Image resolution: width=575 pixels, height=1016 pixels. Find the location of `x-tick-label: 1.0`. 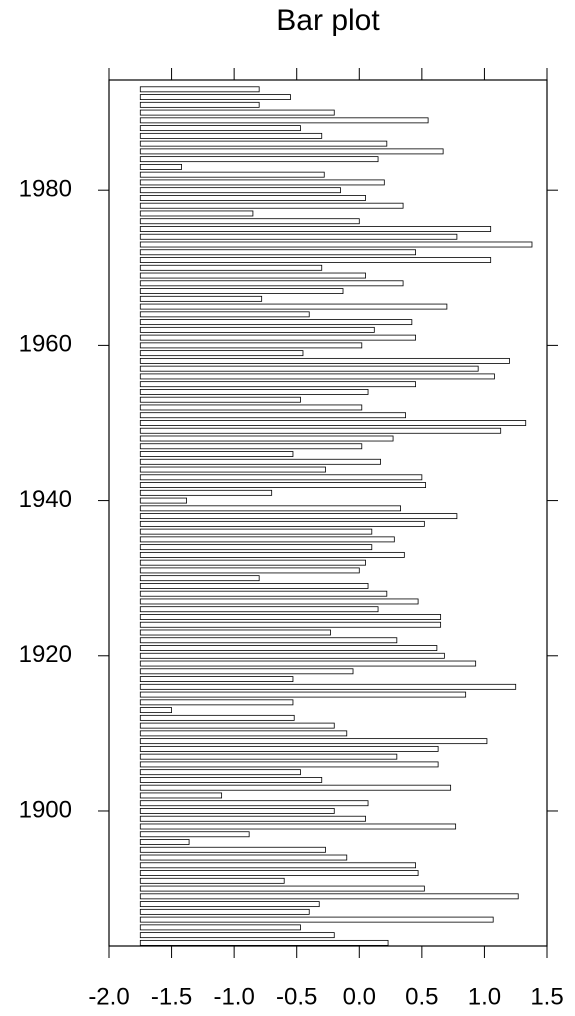

x-tick-label: 1.0 is located at coordinates (484, 996).